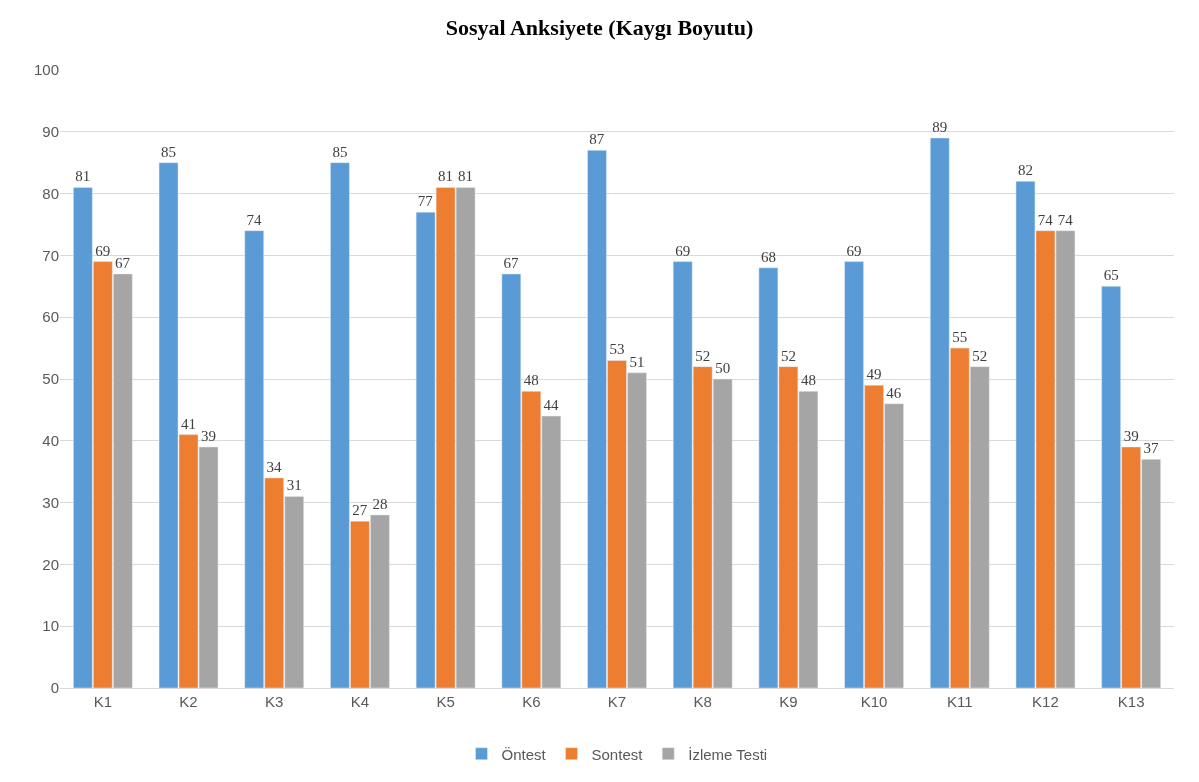  I want to click on x-tick-label: K10, so click(874, 701).